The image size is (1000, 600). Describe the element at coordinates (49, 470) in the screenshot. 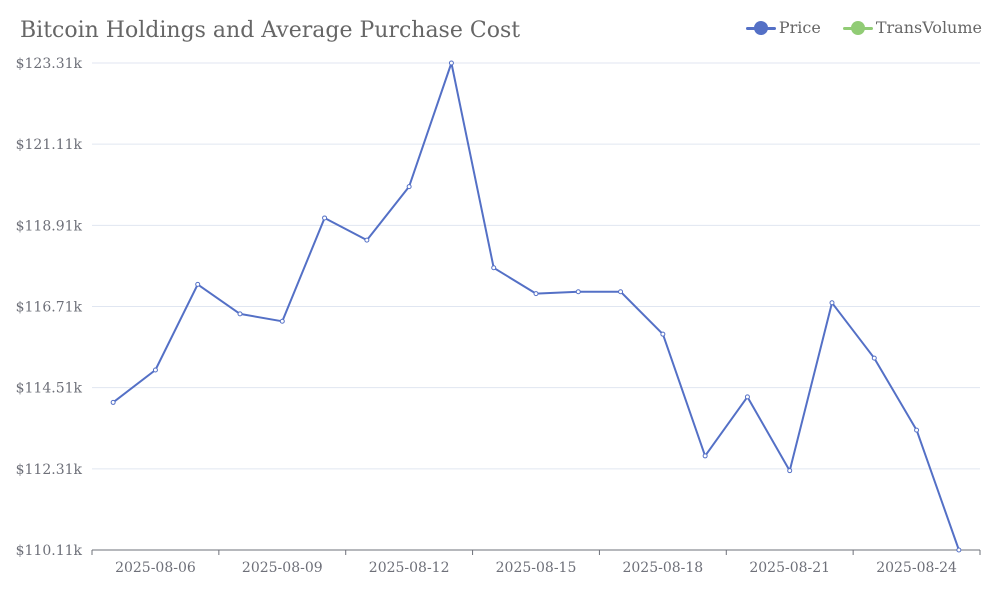

I see `y-tick-label: $112.31k` at that location.